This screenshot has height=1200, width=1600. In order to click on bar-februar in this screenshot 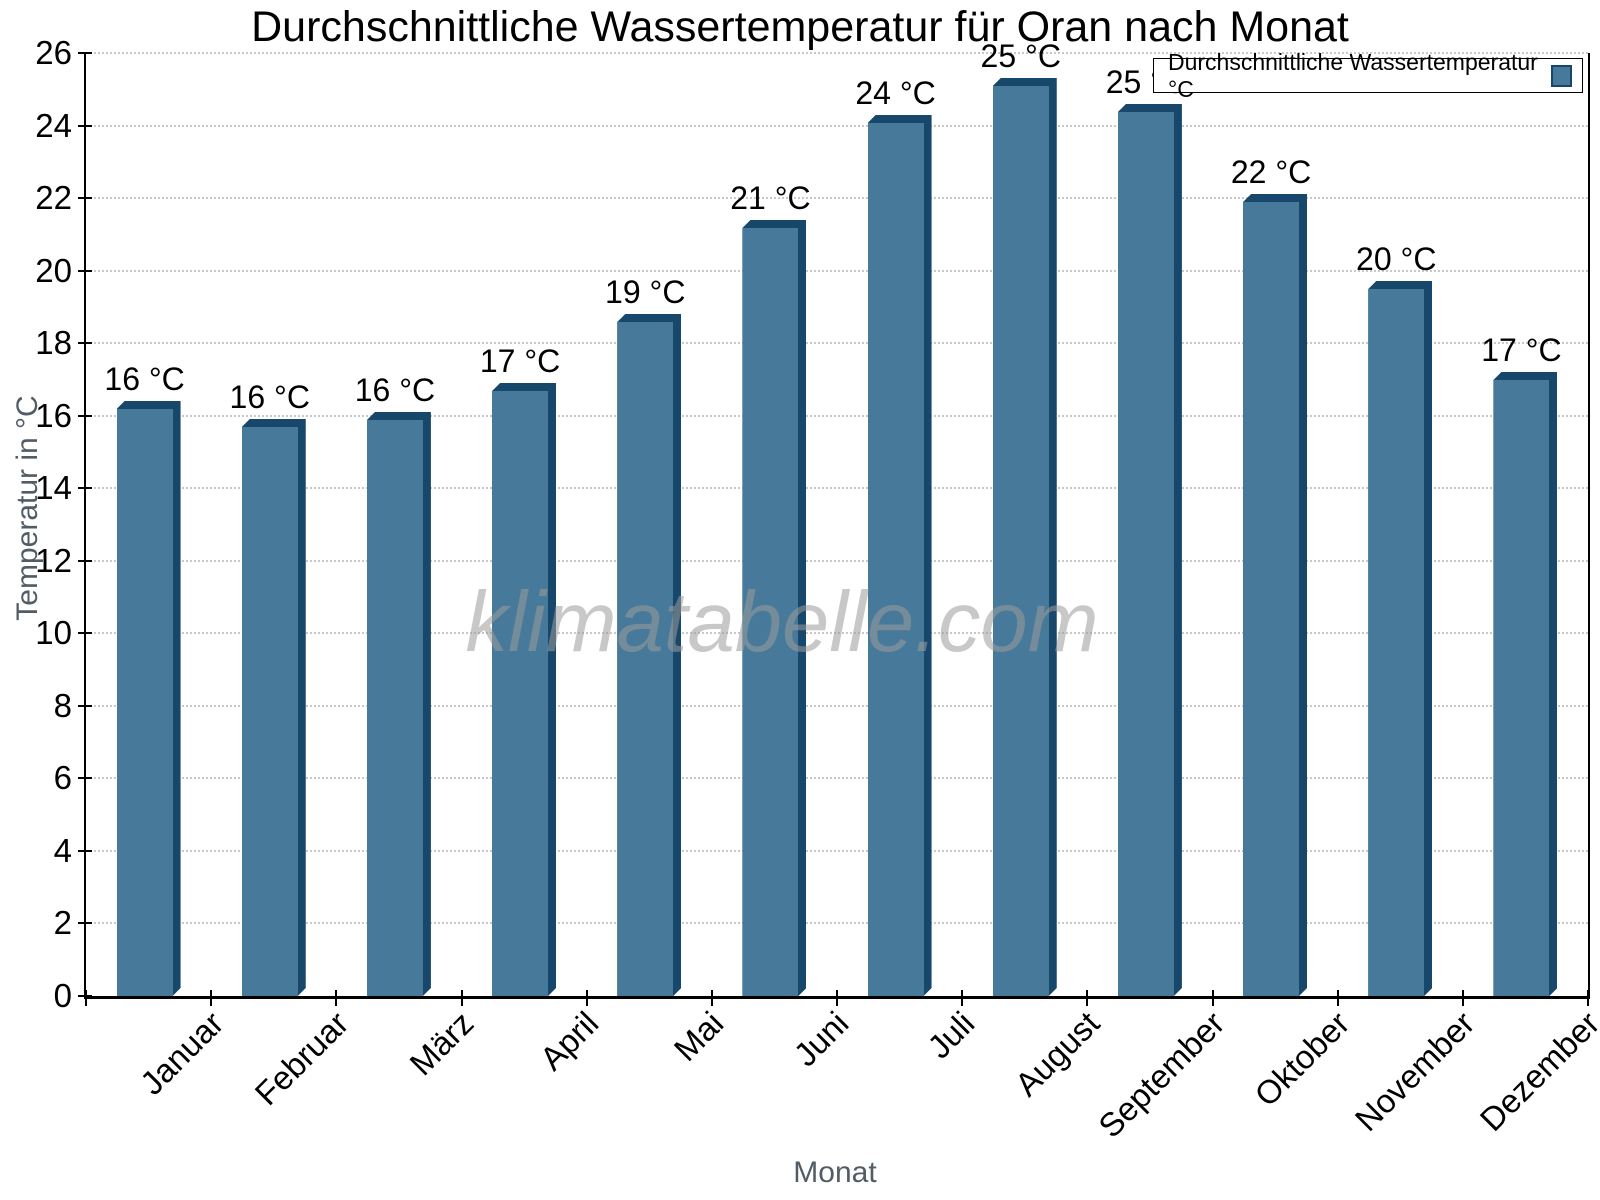, I will do `click(274, 707)`.